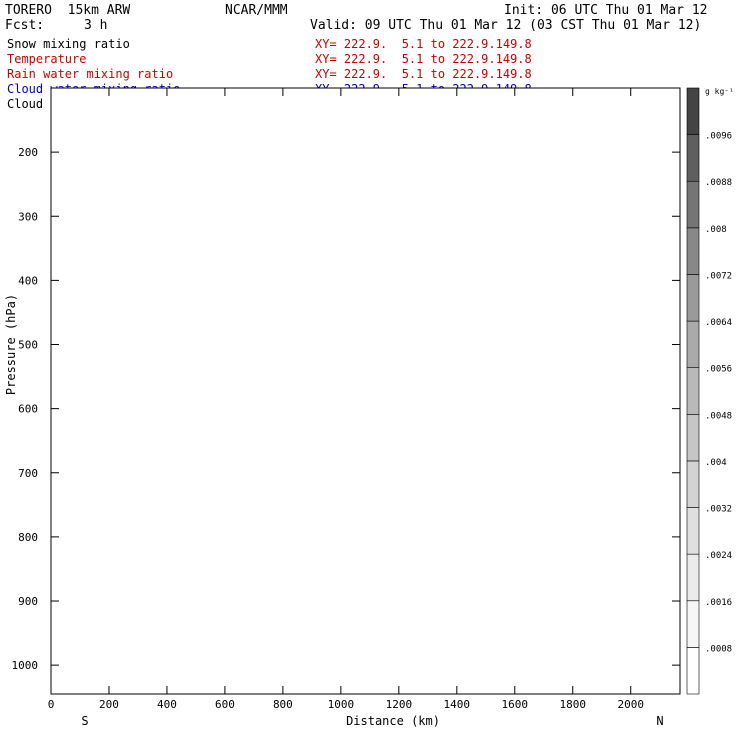 This screenshot has width=740, height=740. What do you see at coordinates (321, 209) in the screenshot?
I see `isotherm-label-5-1: -30` at bounding box center [321, 209].